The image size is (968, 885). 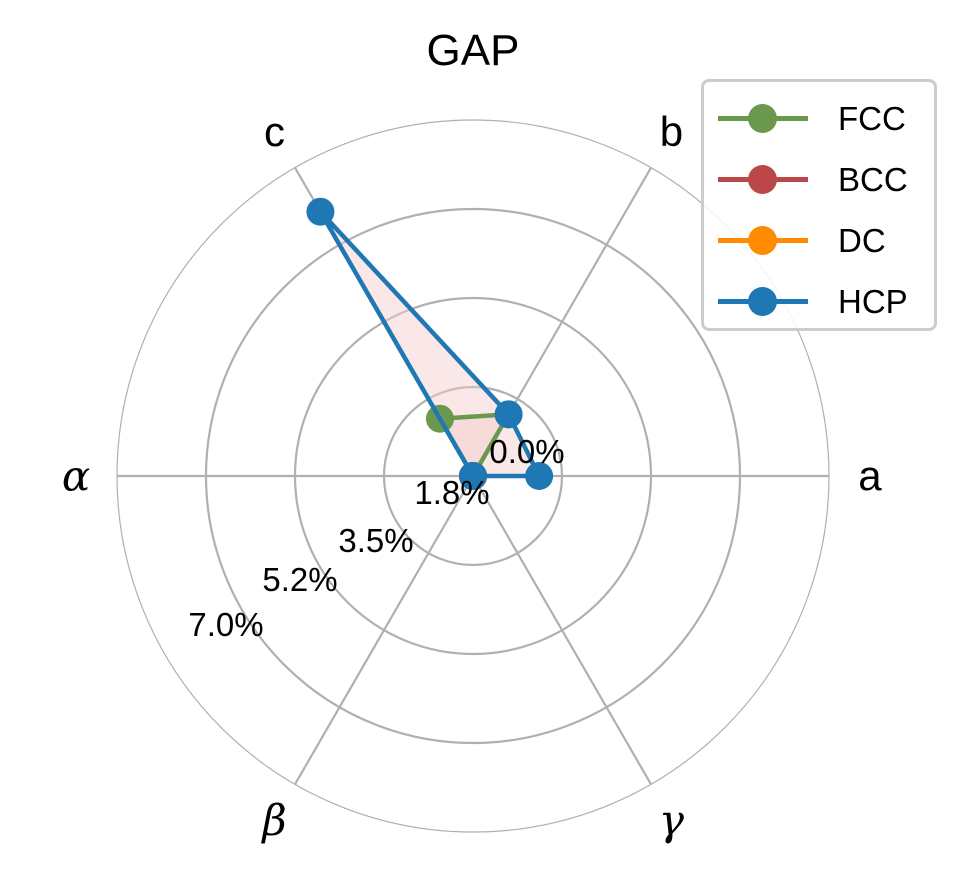 I want to click on legend-marker-bcc, so click(x=762, y=179).